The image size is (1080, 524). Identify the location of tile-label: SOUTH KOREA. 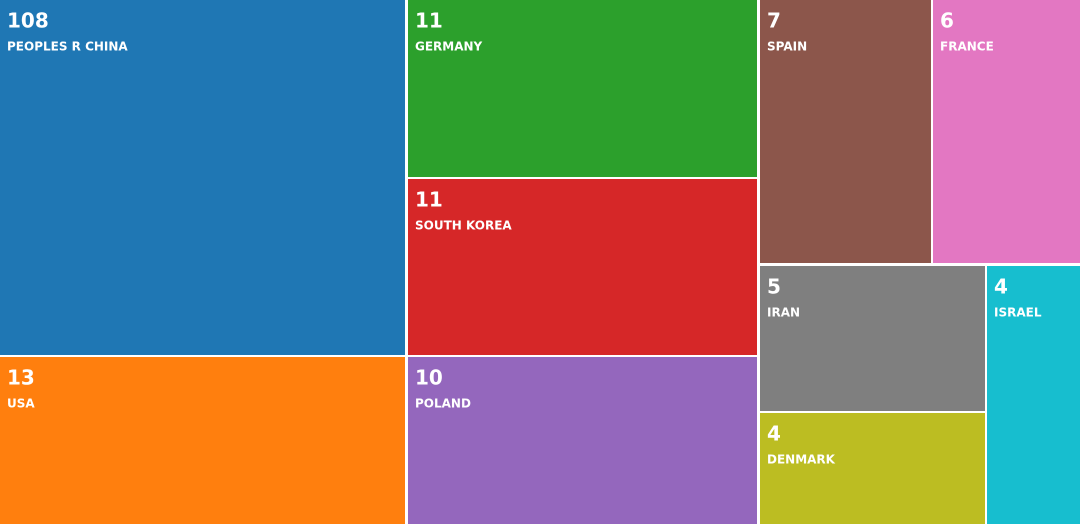
(463, 226).